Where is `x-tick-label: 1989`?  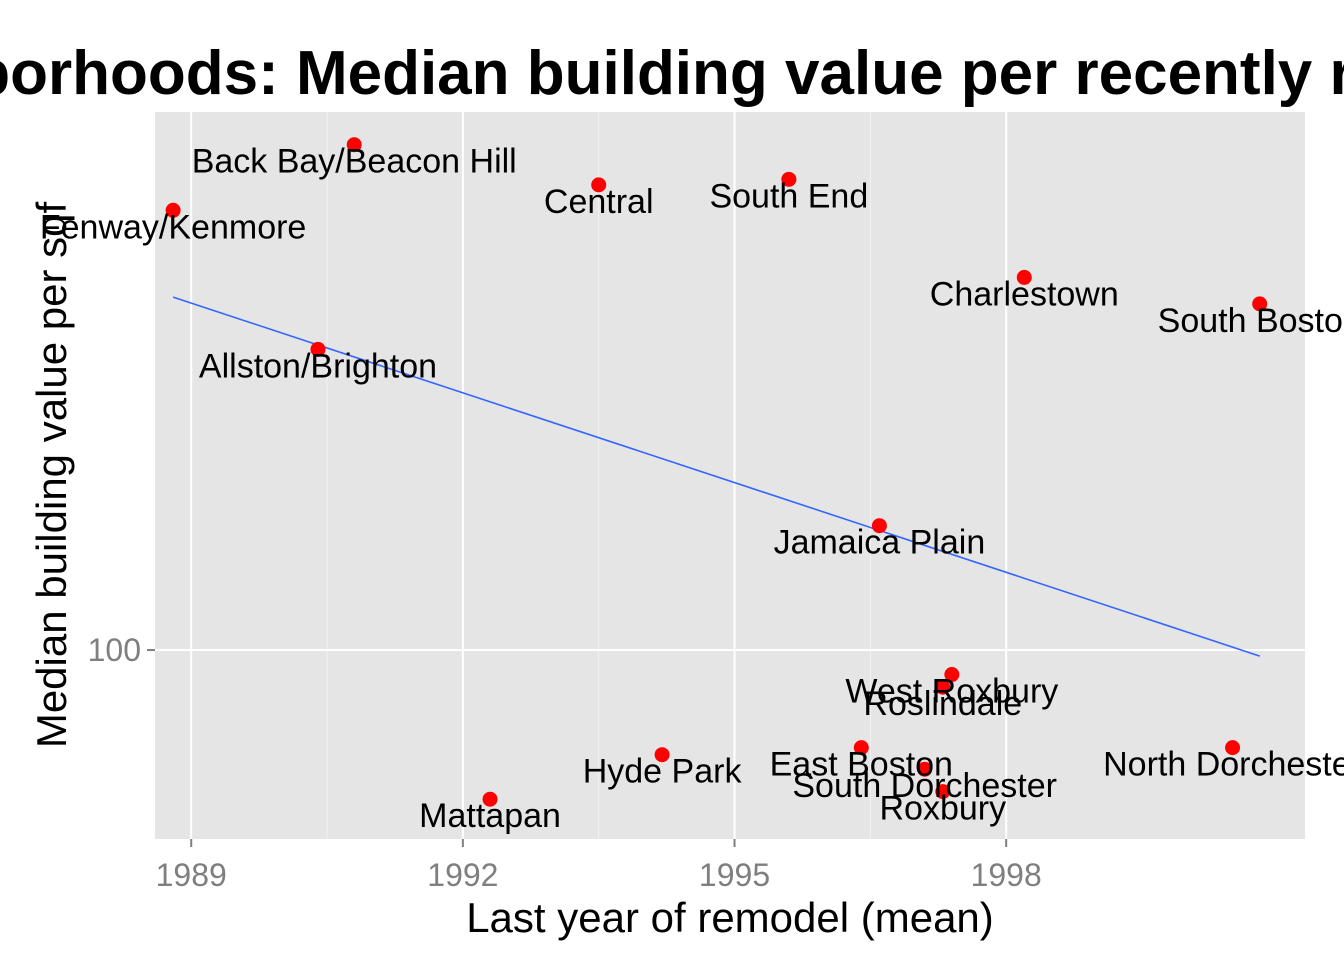 x-tick-label: 1989 is located at coordinates (191, 875).